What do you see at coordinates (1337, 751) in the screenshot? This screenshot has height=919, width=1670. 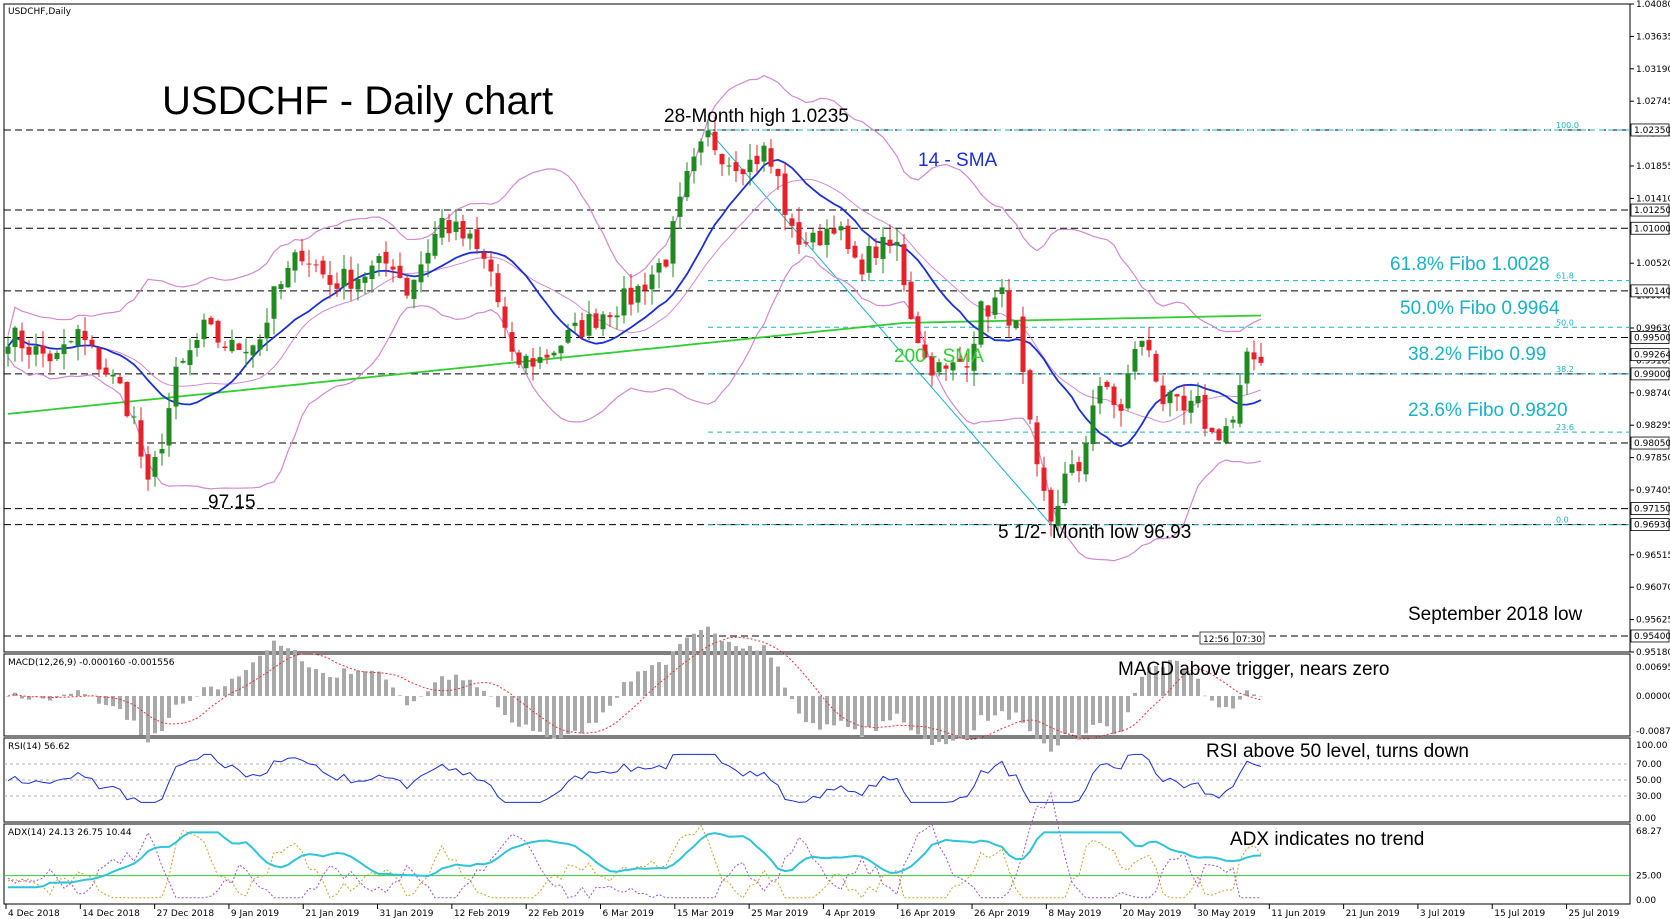 I see `rsi-annotation: RSI above 50 level, turns down` at bounding box center [1337, 751].